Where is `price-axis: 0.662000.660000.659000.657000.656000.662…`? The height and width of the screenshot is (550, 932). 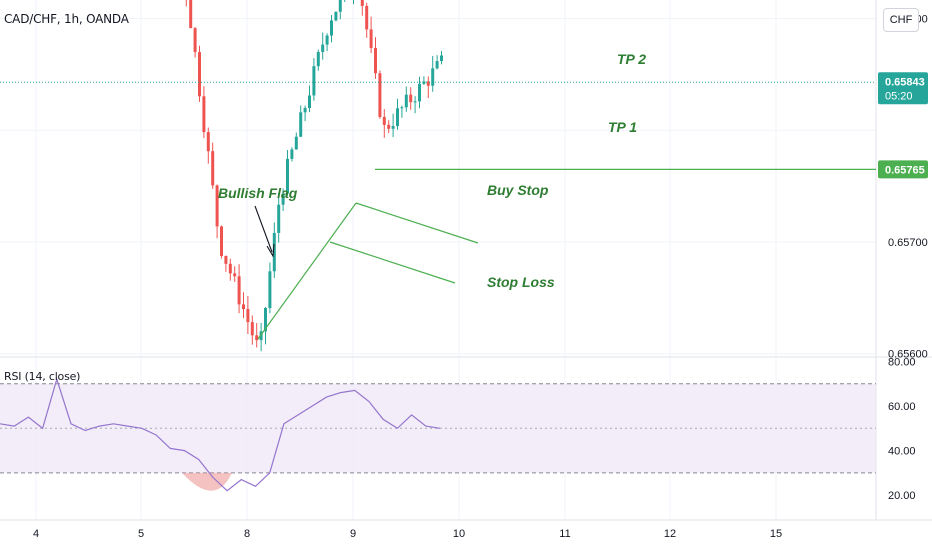
price-axis: 0.662000.660000.659000.657000.656000.662… is located at coordinates (903, 180).